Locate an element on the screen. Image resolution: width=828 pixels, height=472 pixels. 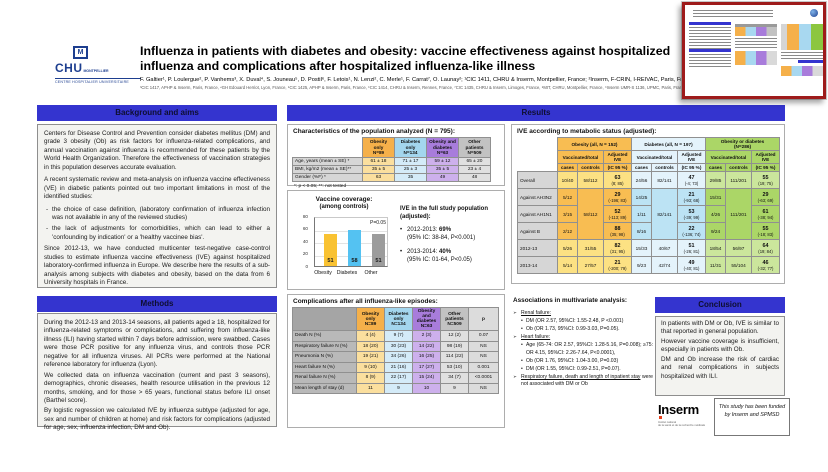
ive-cell: 21 (-93; 68) is located at coordinates (691, 197).